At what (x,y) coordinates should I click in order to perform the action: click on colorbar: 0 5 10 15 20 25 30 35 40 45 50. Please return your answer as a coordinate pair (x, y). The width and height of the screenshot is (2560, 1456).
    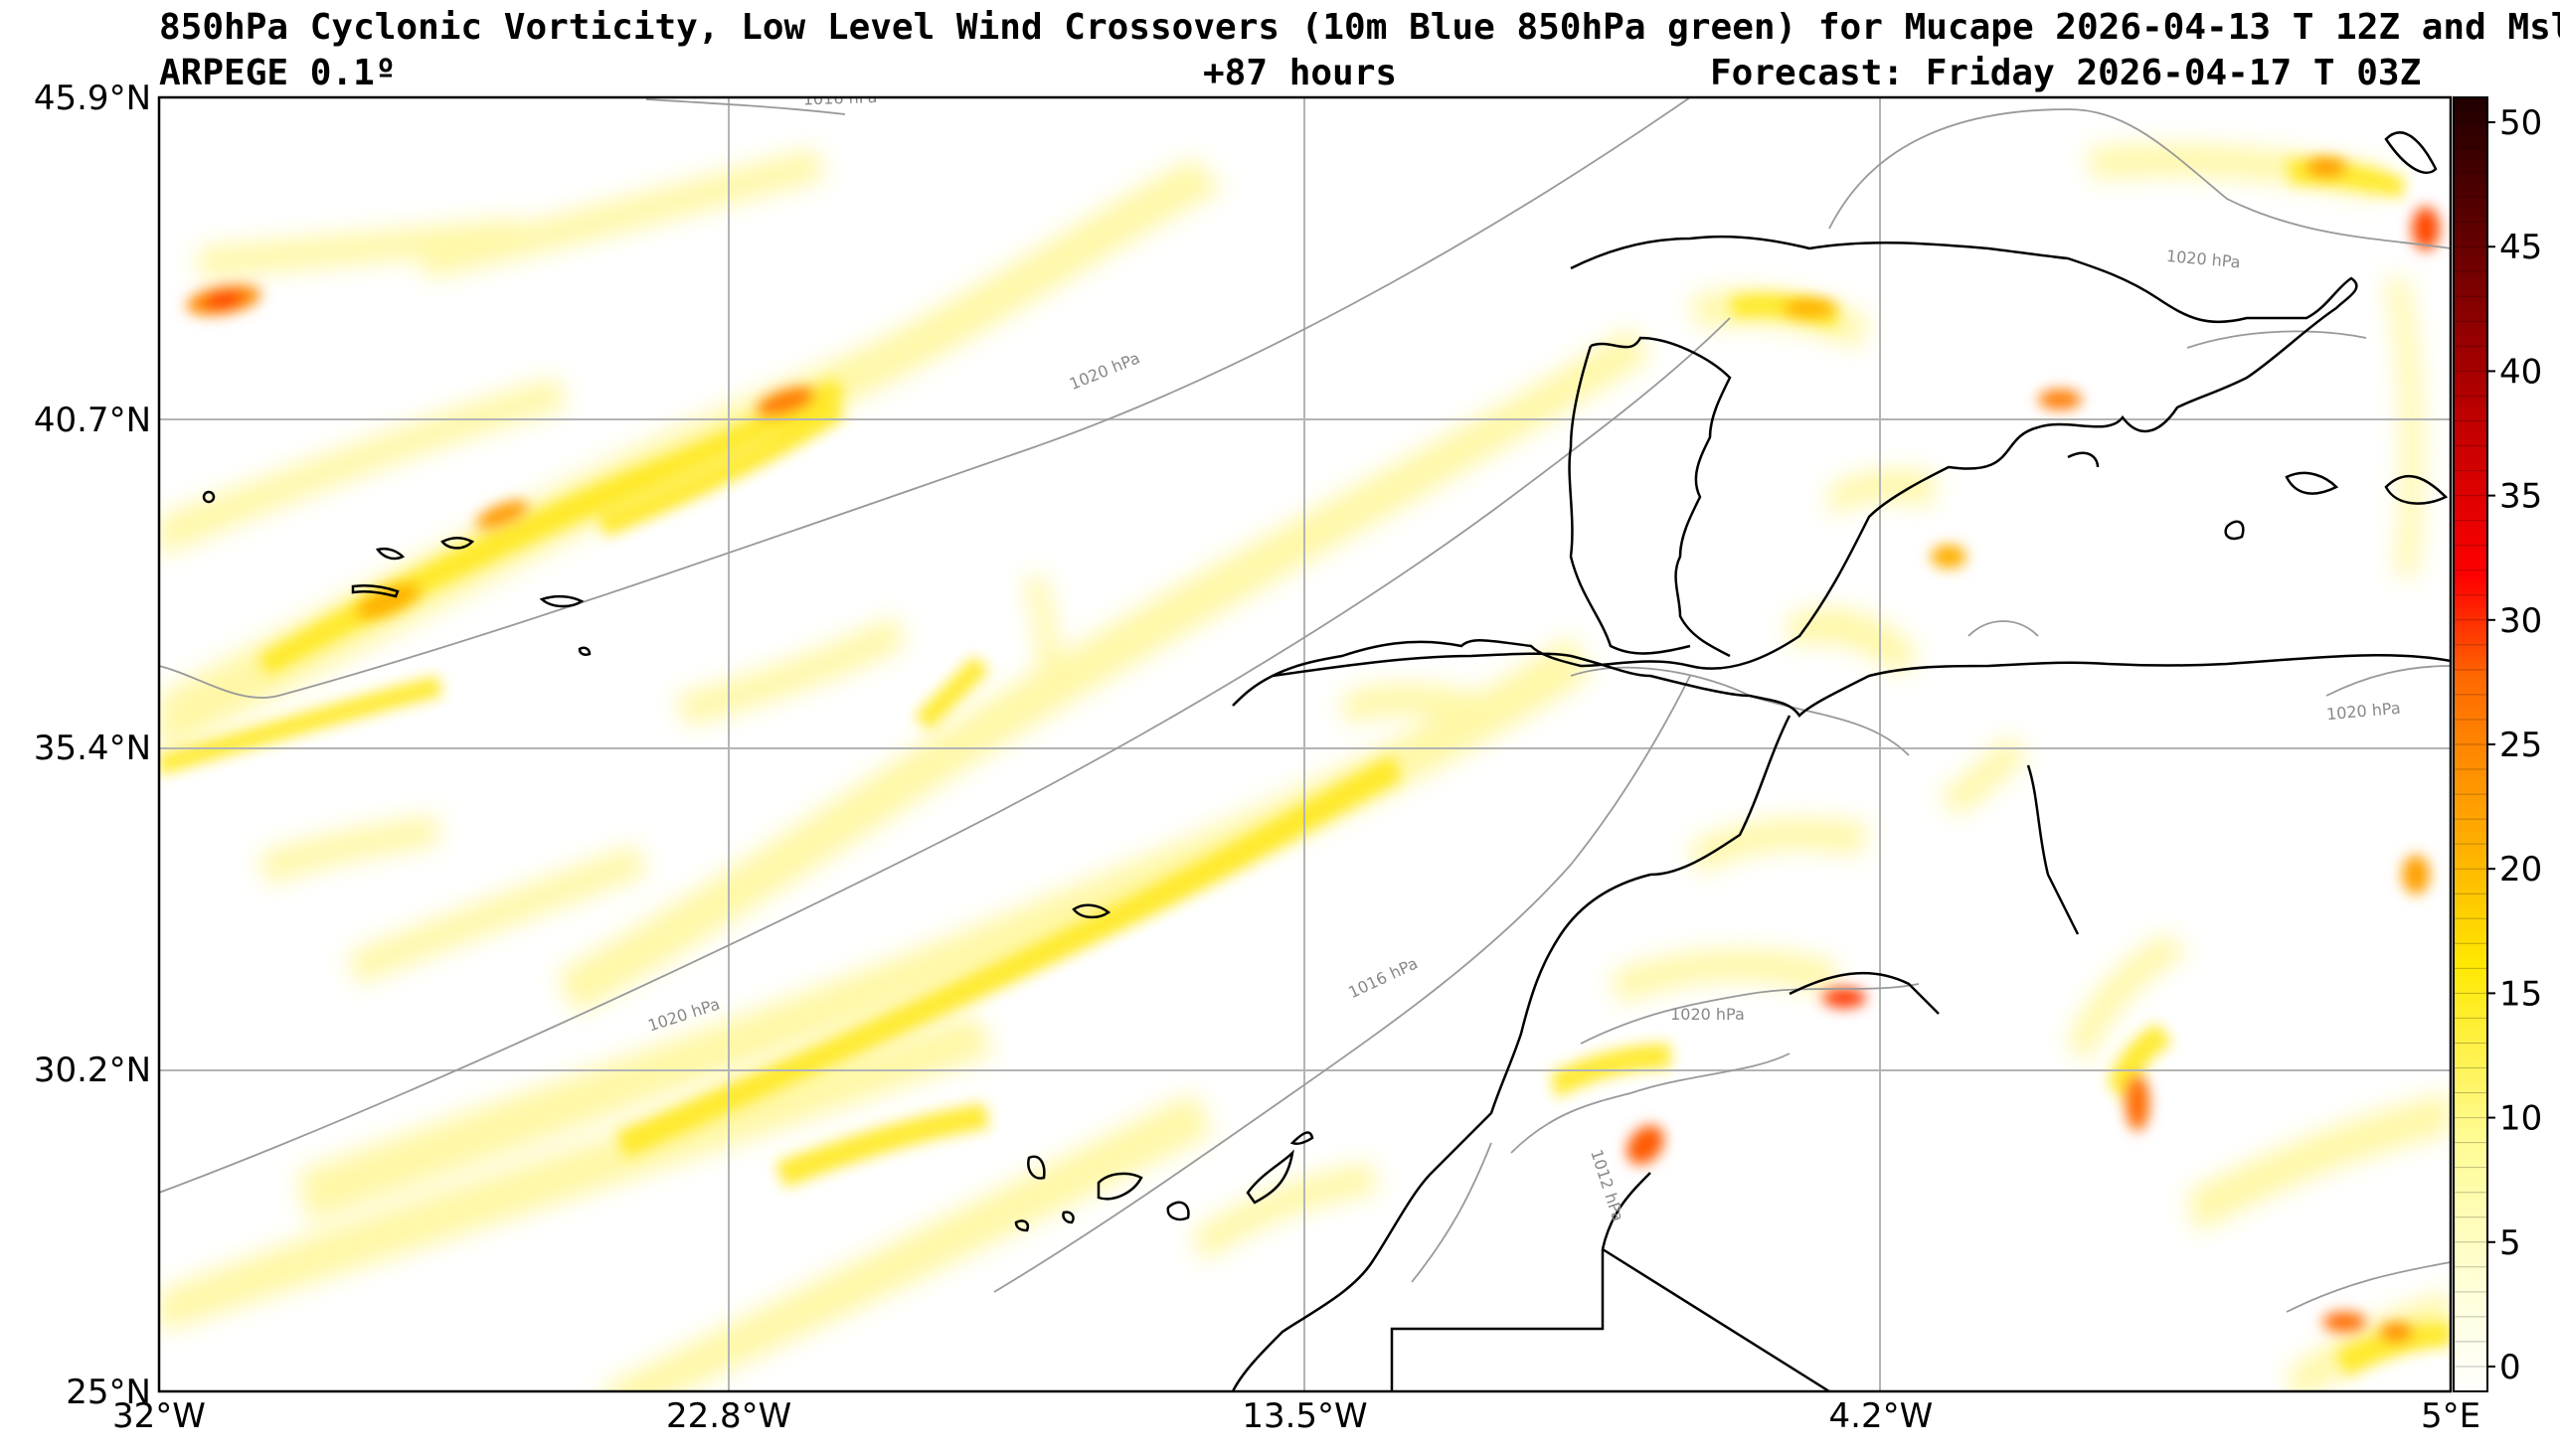
    Looking at the image, I should click on (2497, 744).